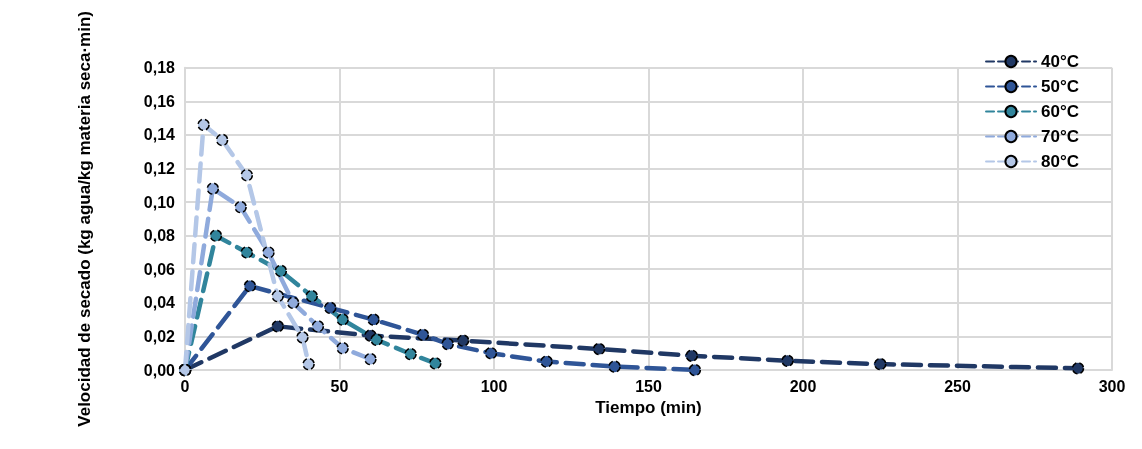  I want to click on y-tick-label: 0,04, so click(159, 303).